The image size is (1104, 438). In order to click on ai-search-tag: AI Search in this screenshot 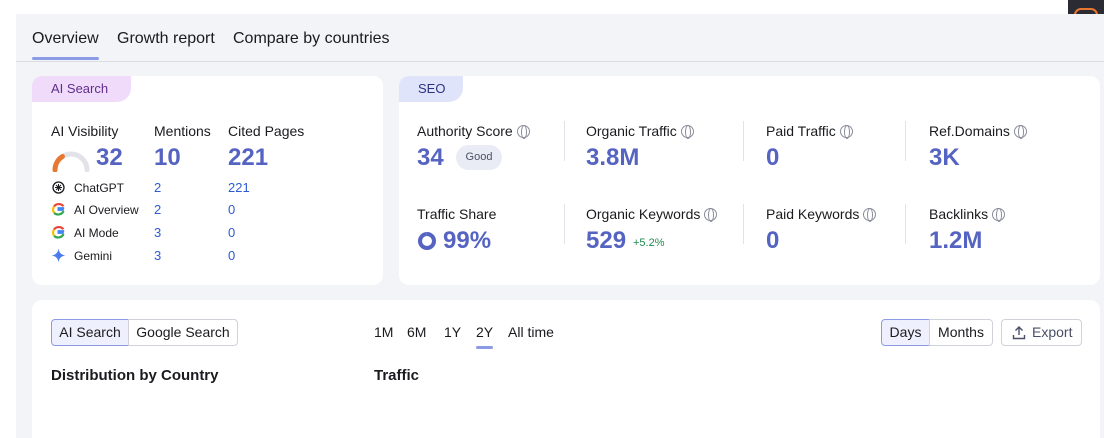, I will do `click(81, 89)`.